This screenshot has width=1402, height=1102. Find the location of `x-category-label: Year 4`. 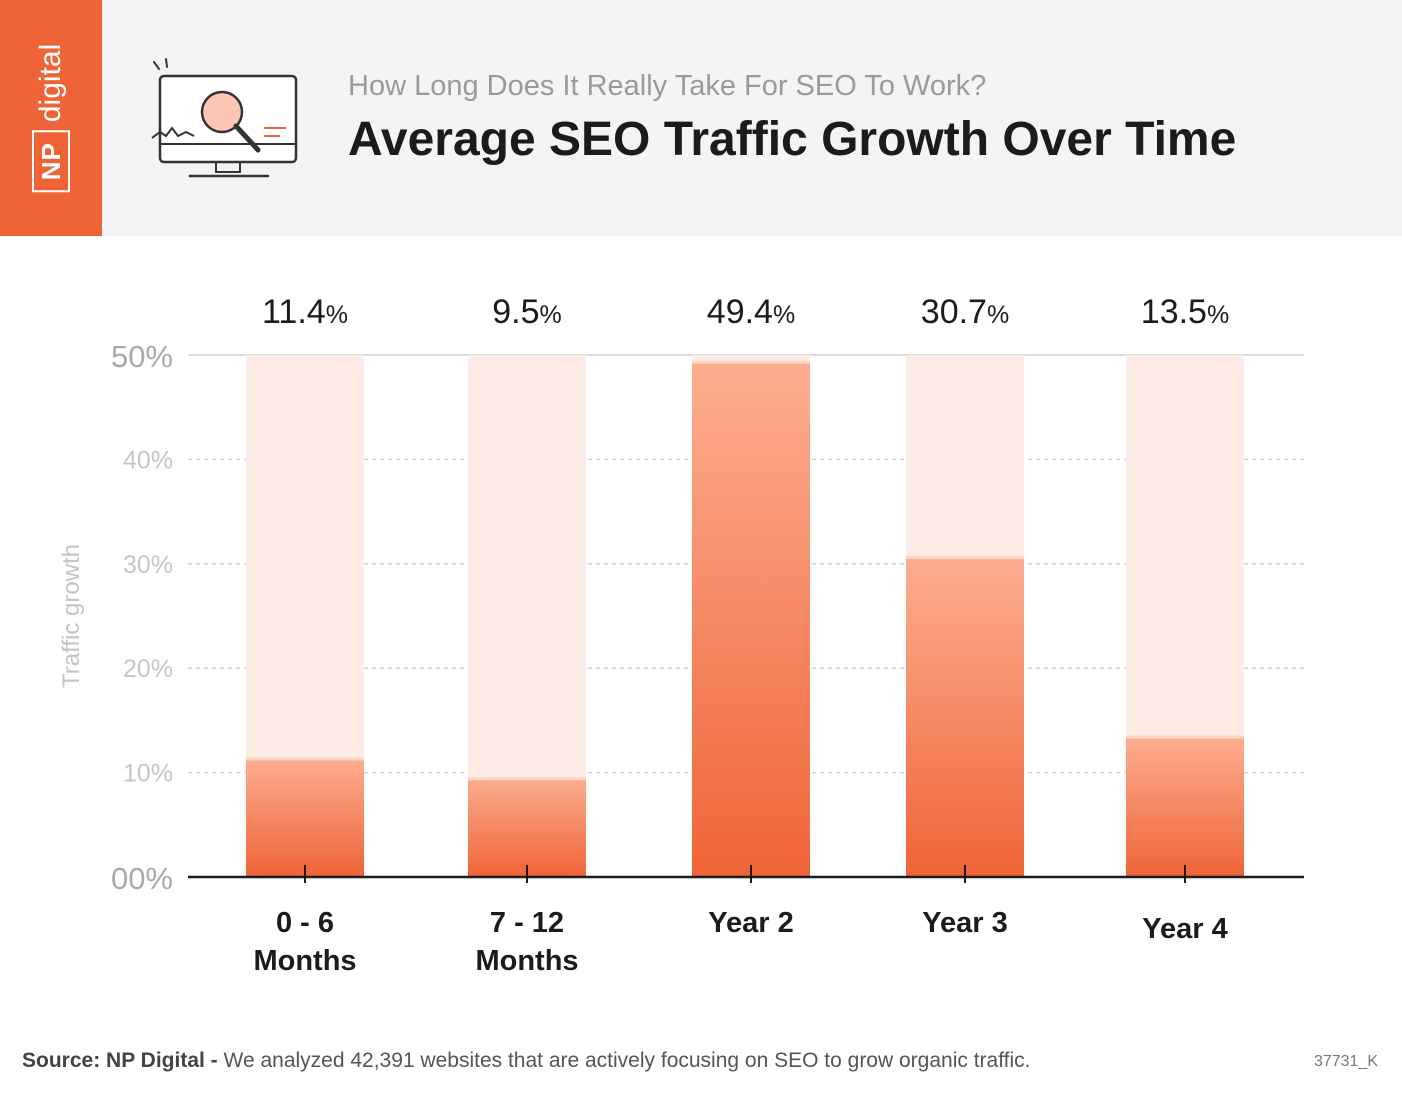

x-category-label: Year 4 is located at coordinates (1184, 929).